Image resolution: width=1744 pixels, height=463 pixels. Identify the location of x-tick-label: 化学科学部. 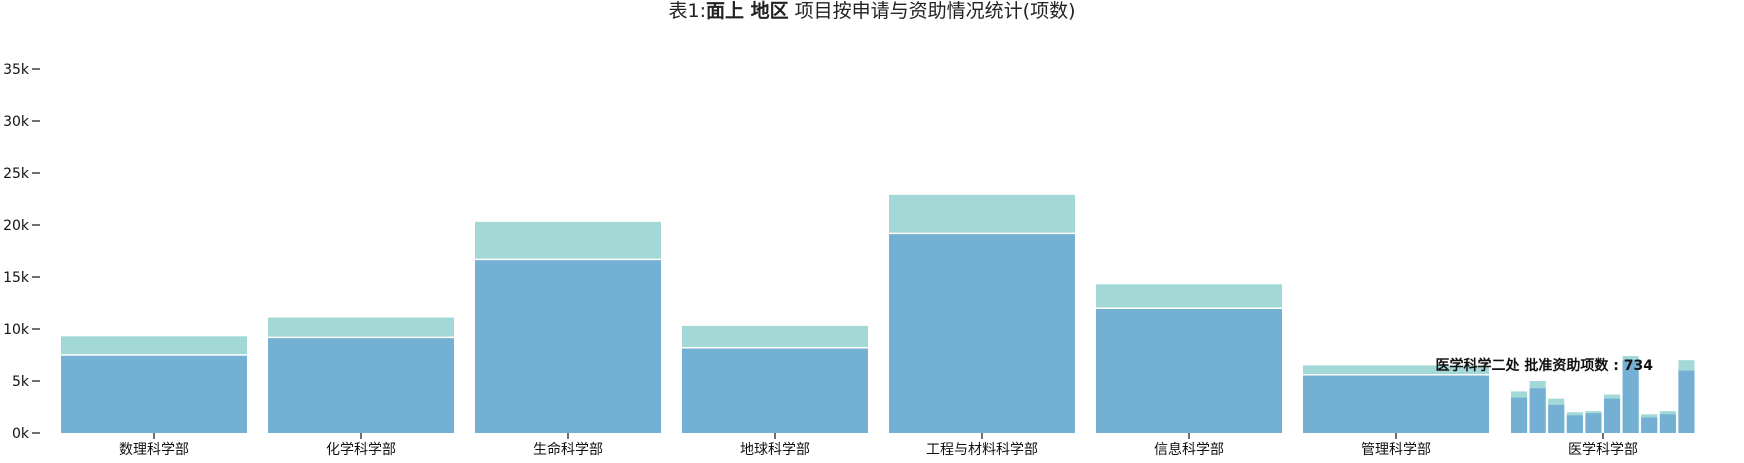
(361, 450).